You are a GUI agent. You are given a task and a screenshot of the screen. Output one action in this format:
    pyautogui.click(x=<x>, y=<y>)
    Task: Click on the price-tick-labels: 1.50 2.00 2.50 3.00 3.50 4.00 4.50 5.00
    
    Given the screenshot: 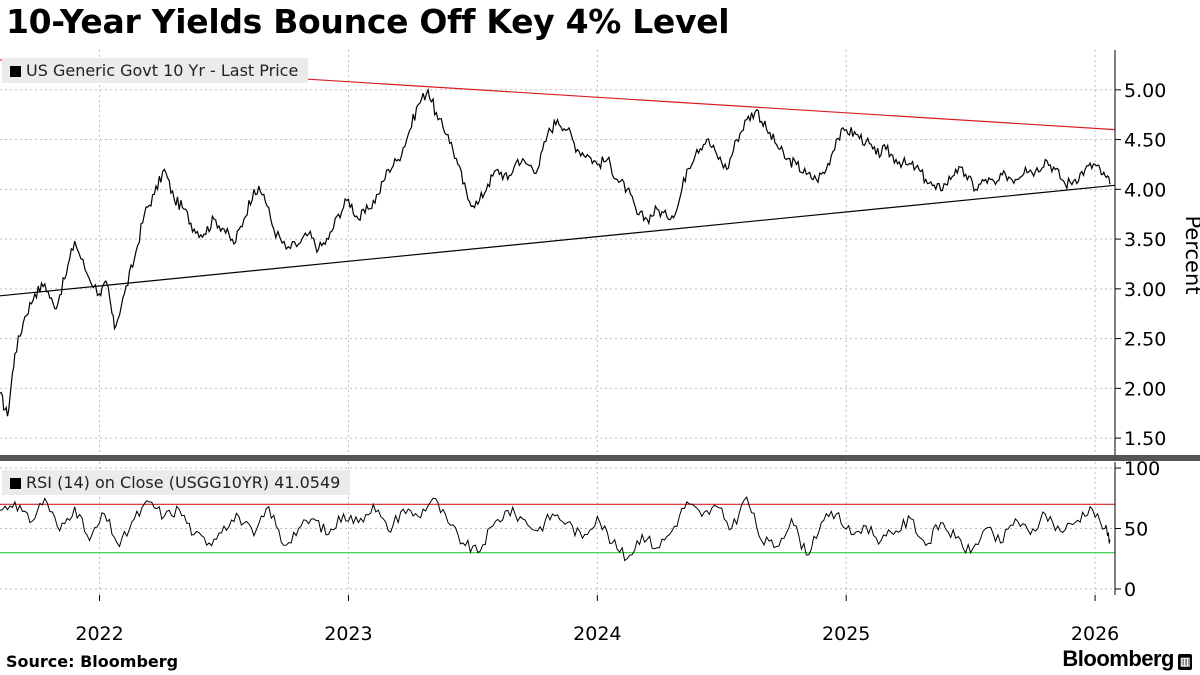 What is the action you would take?
    pyautogui.click(x=1140, y=265)
    